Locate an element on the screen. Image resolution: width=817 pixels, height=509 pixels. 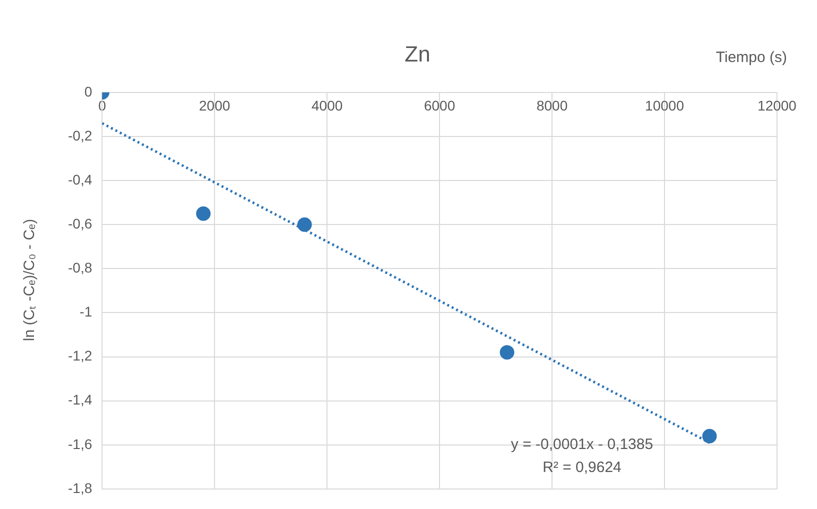
x-tick-label: 12000 is located at coordinates (777, 106).